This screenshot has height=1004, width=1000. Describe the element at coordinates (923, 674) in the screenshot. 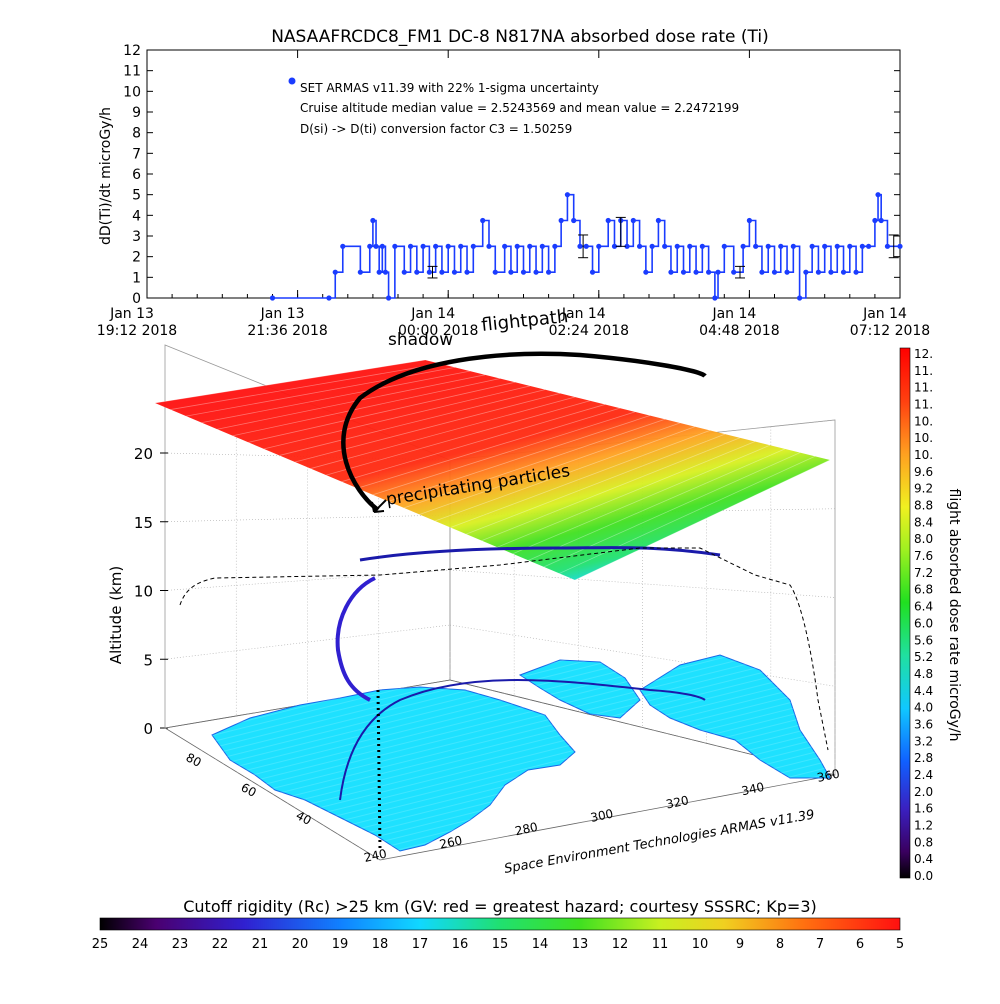

I see `dose-colorbar-tick: 4.8` at that location.